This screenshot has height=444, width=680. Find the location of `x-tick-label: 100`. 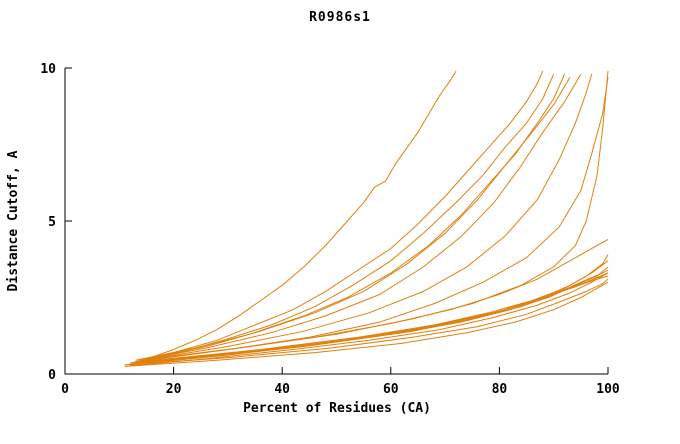

x-tick-label: 100 is located at coordinates (608, 389).